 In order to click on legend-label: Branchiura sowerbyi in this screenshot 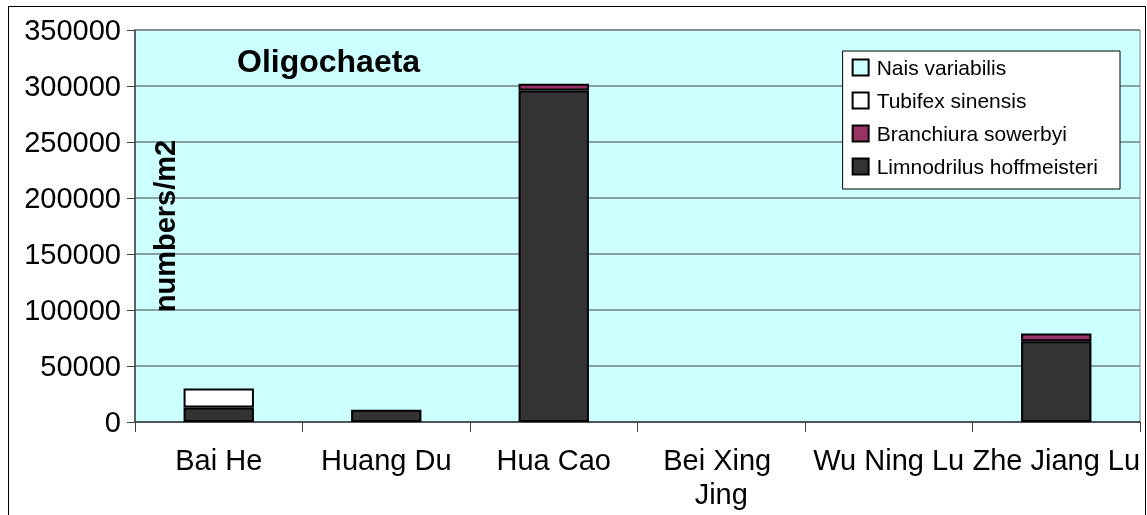, I will do `click(971, 133)`.